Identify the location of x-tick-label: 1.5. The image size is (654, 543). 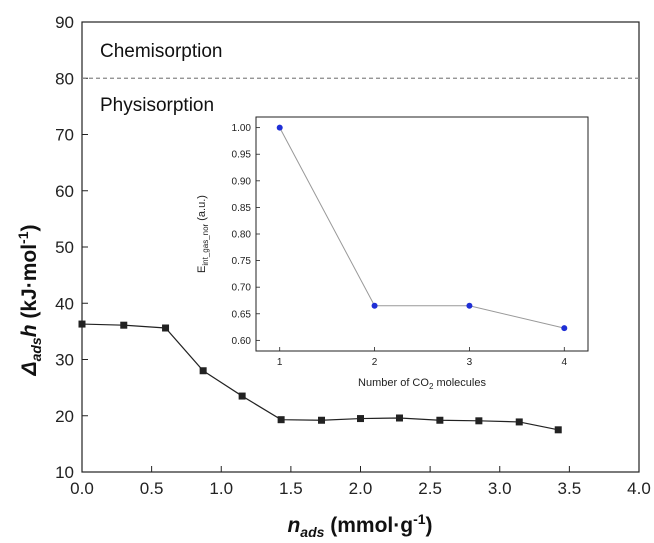
(291, 488).